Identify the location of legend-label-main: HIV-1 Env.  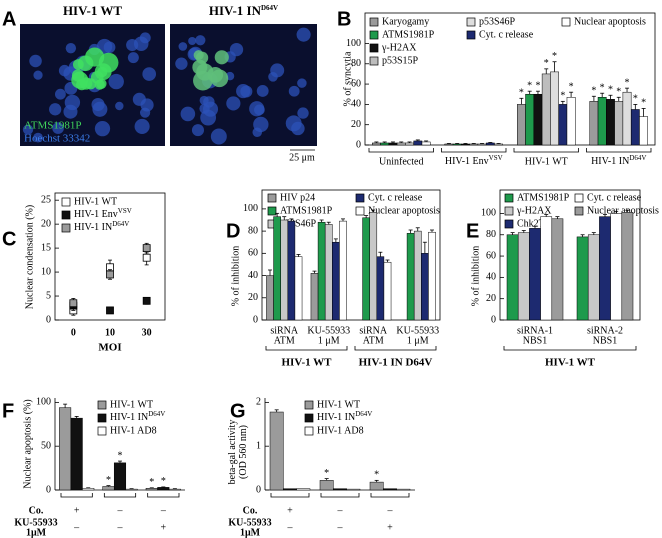
(96, 214).